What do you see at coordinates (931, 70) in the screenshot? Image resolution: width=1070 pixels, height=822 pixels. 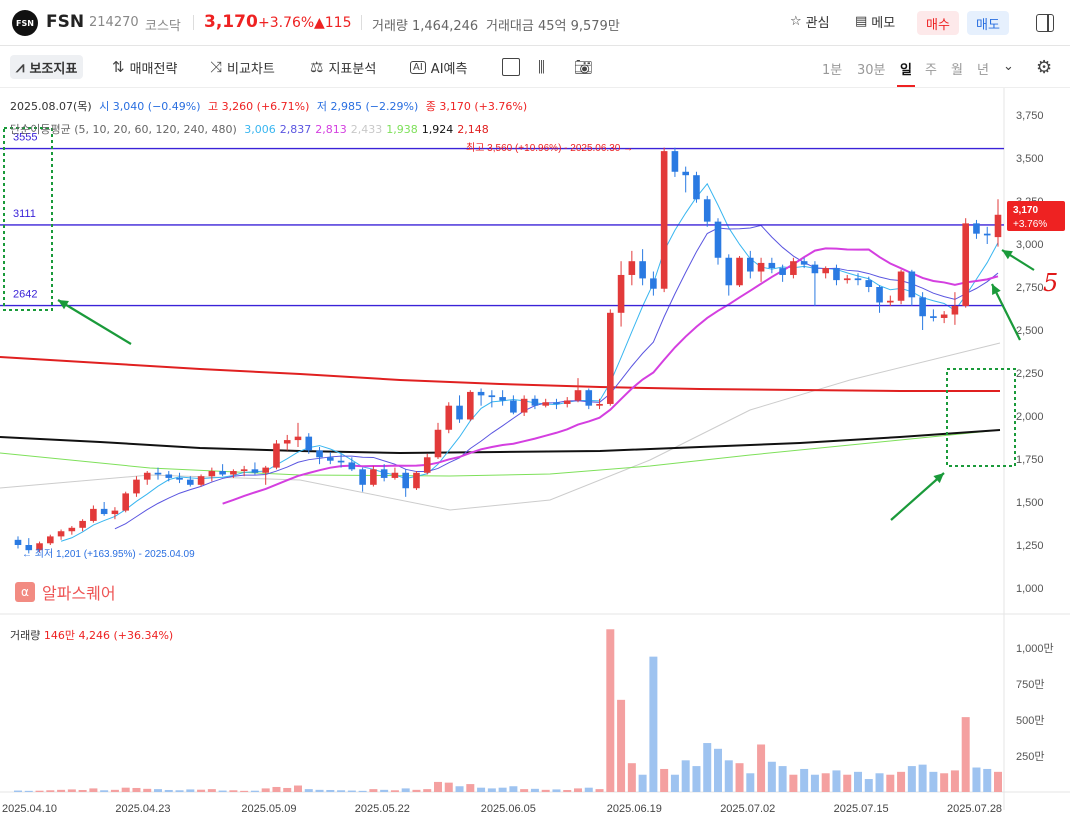 I see `period-week: 주` at bounding box center [931, 70].